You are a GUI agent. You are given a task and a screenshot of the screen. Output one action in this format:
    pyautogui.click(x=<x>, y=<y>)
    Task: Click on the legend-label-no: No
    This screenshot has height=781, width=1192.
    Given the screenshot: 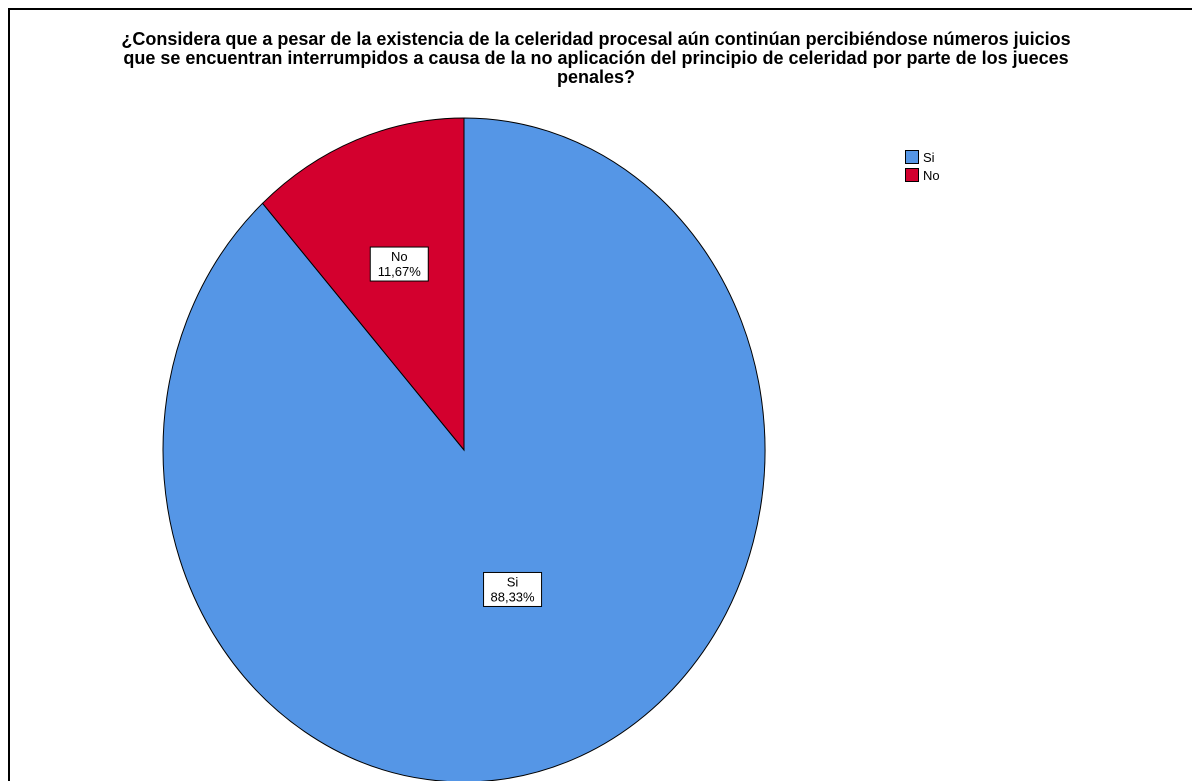 What is the action you would take?
    pyautogui.click(x=931, y=175)
    